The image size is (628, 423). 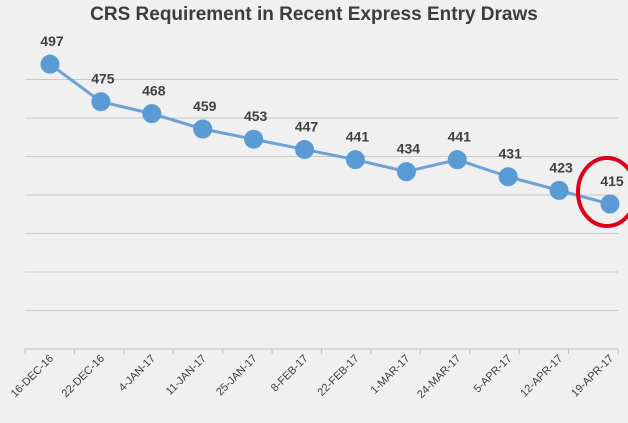 I want to click on data-label: 475, so click(x=103, y=79).